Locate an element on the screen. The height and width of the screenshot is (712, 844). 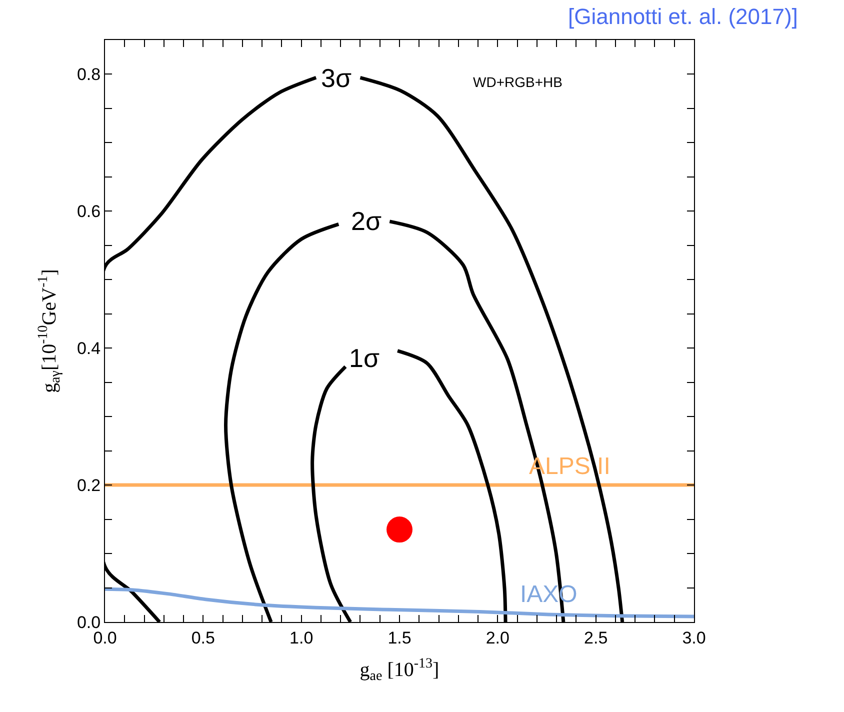
annotation: 3σ is located at coordinates (336, 78).